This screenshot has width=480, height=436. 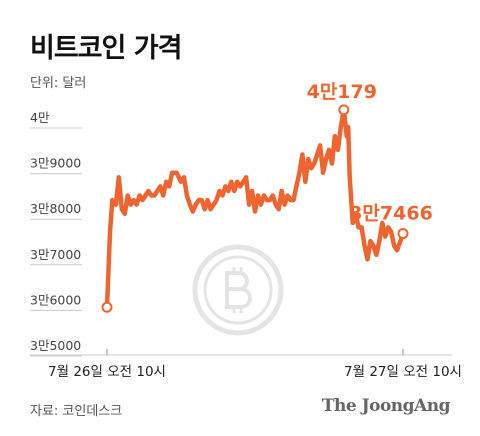 What do you see at coordinates (55, 345) in the screenshot?
I see `y-tick-label: 3만5000` at bounding box center [55, 345].